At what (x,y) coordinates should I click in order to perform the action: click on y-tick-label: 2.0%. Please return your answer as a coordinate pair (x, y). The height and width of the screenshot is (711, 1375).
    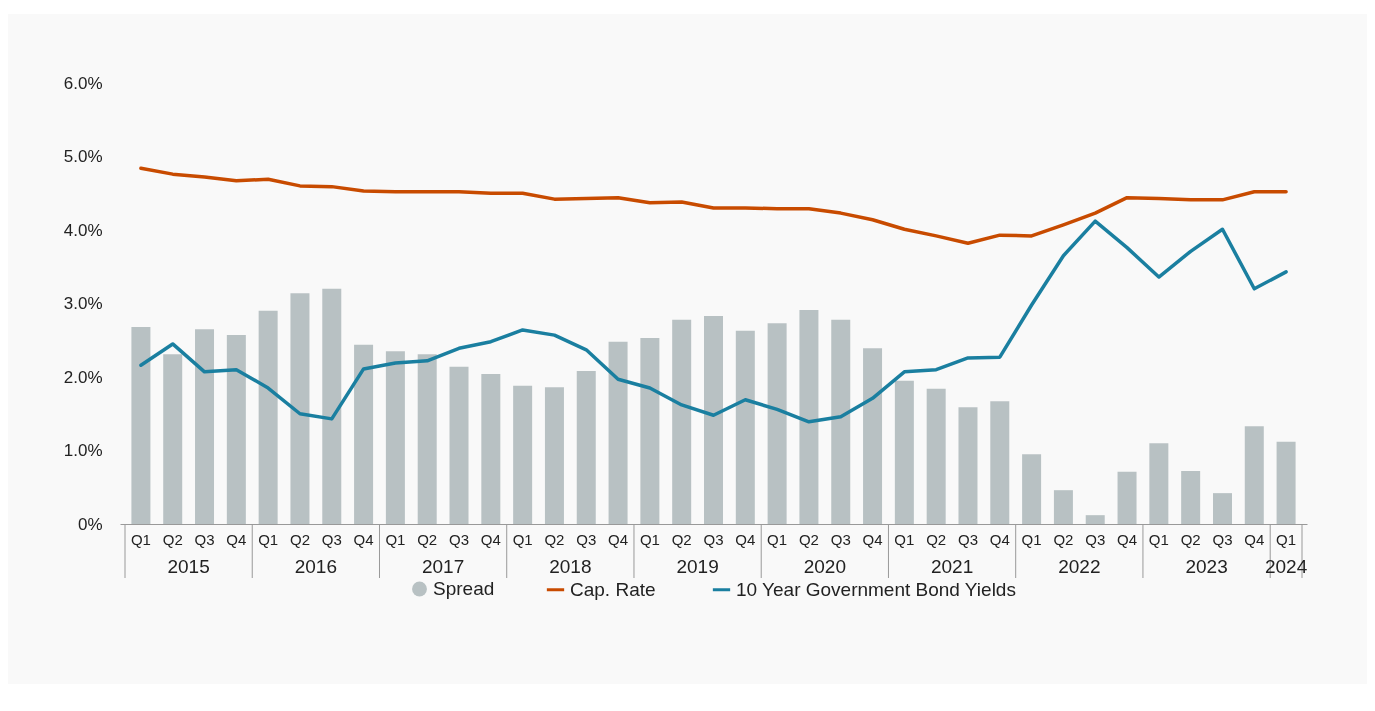
    Looking at the image, I should click on (83, 377).